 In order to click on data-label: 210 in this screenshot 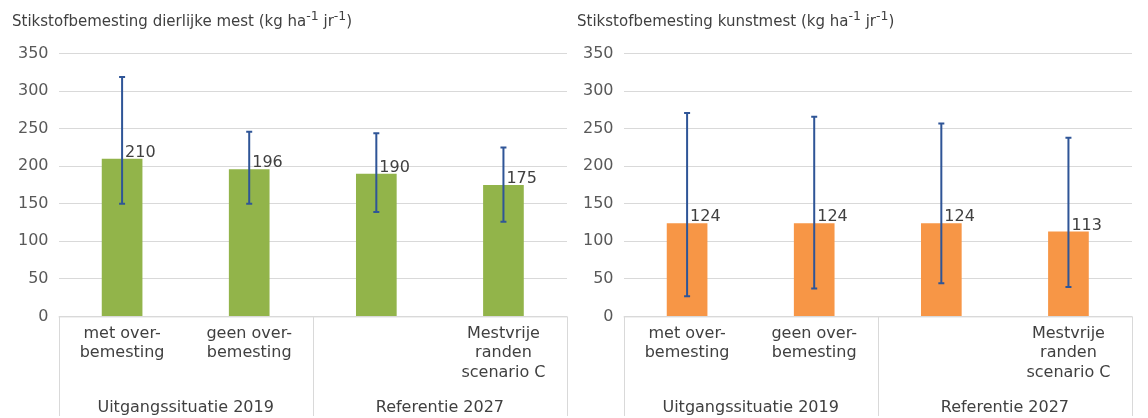, I will do `click(140, 151)`.